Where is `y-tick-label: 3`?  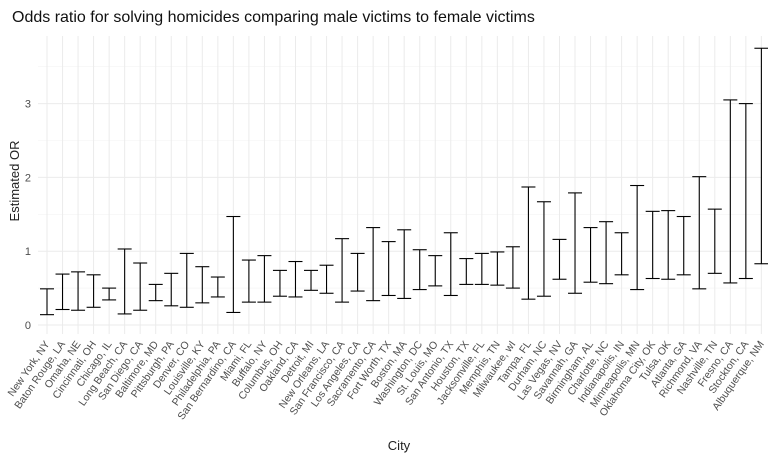
y-tick-label: 3 is located at coordinates (28, 105).